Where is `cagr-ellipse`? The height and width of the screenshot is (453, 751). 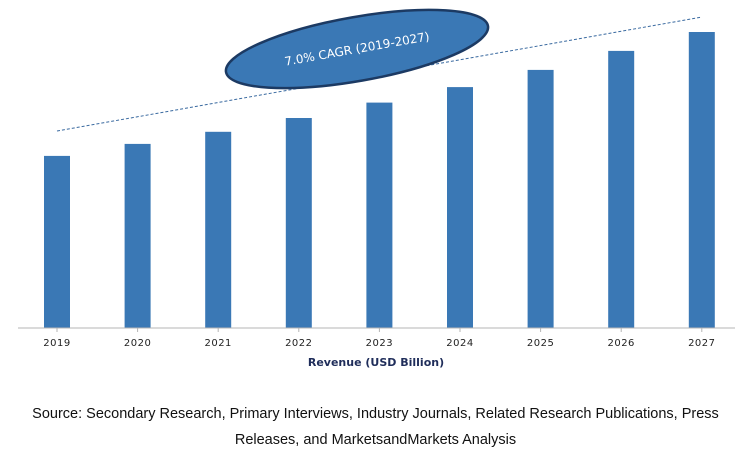 cagr-ellipse is located at coordinates (357, 49).